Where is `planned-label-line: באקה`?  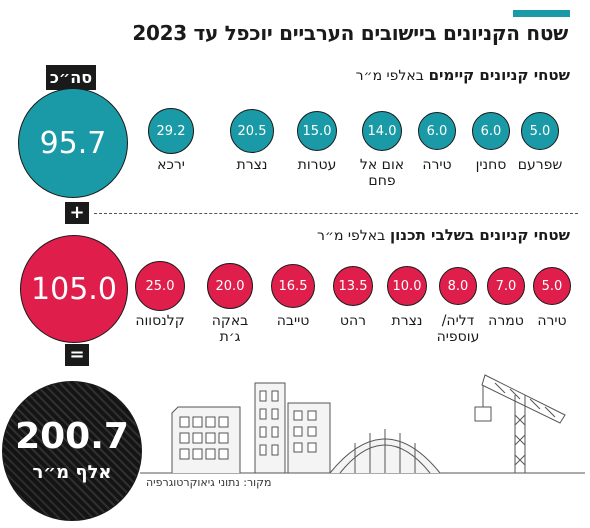
planned-label-line: באקה is located at coordinates (230, 321).